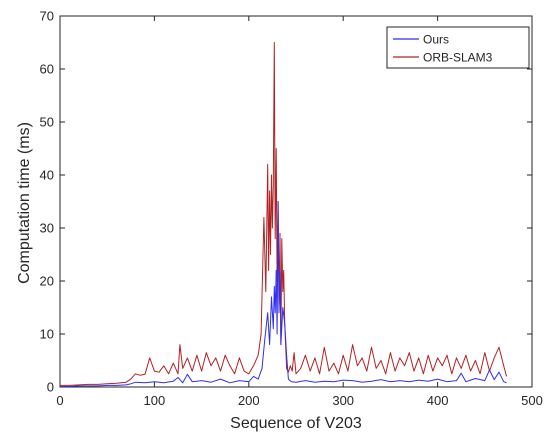  Describe the element at coordinates (155, 400) in the screenshot. I see `x-tick-label: 100` at that location.